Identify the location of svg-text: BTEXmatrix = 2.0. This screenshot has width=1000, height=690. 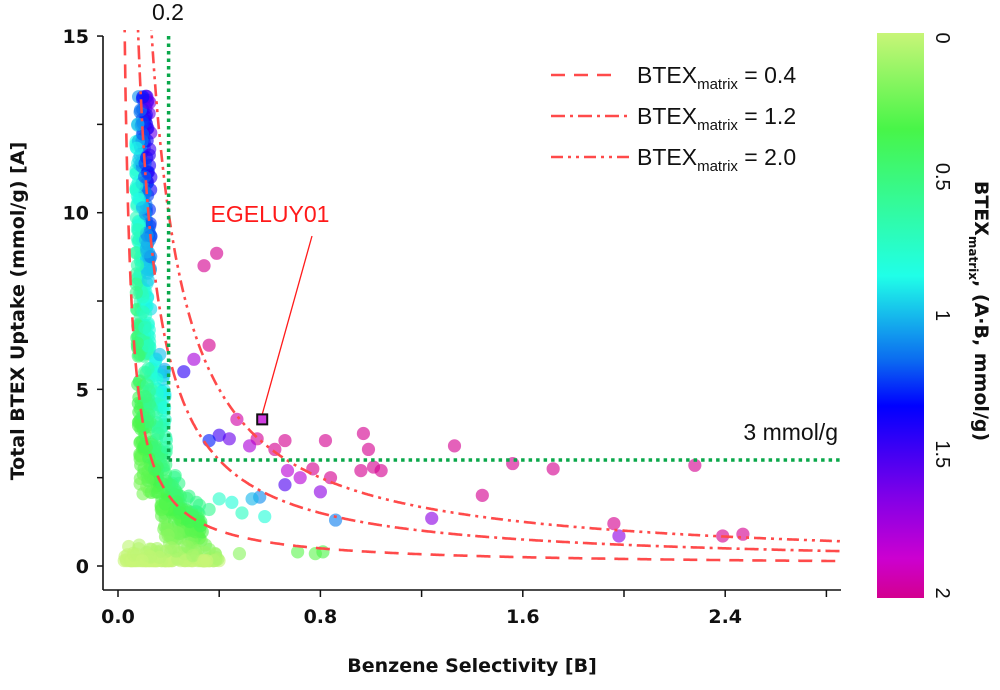
(716, 159).